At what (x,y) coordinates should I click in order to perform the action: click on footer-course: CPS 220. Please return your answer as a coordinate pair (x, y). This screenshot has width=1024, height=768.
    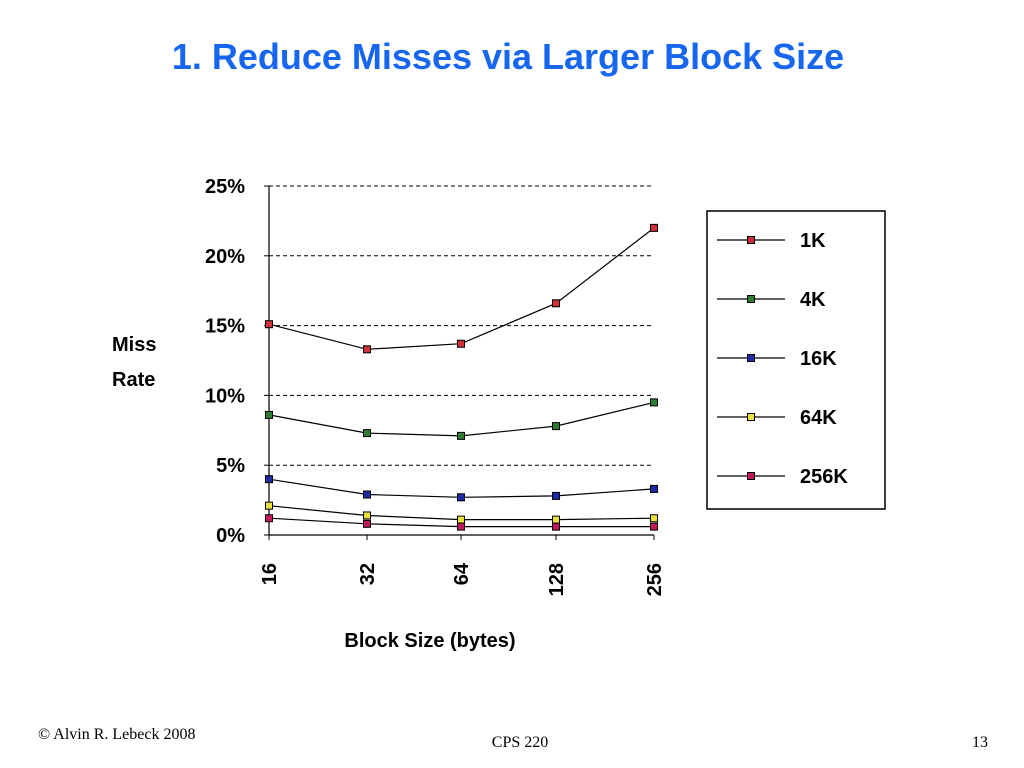
    Looking at the image, I should click on (520, 742).